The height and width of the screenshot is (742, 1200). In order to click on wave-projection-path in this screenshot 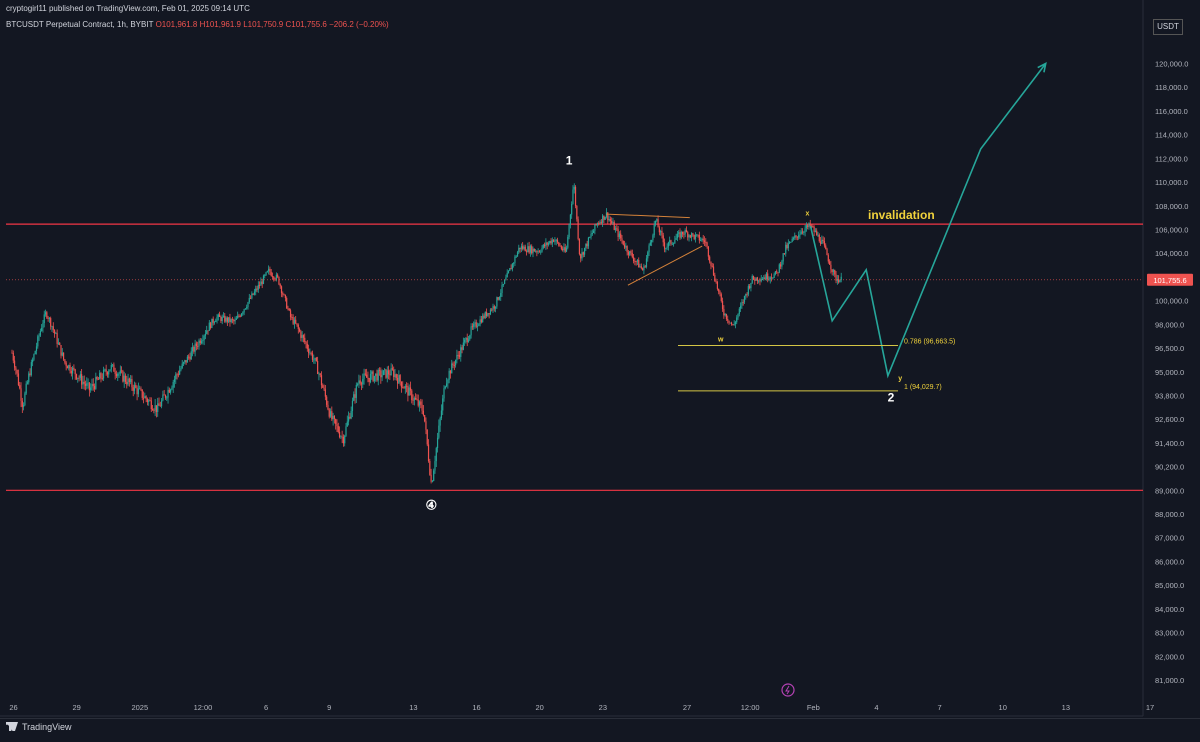, I will do `click(928, 221)`.